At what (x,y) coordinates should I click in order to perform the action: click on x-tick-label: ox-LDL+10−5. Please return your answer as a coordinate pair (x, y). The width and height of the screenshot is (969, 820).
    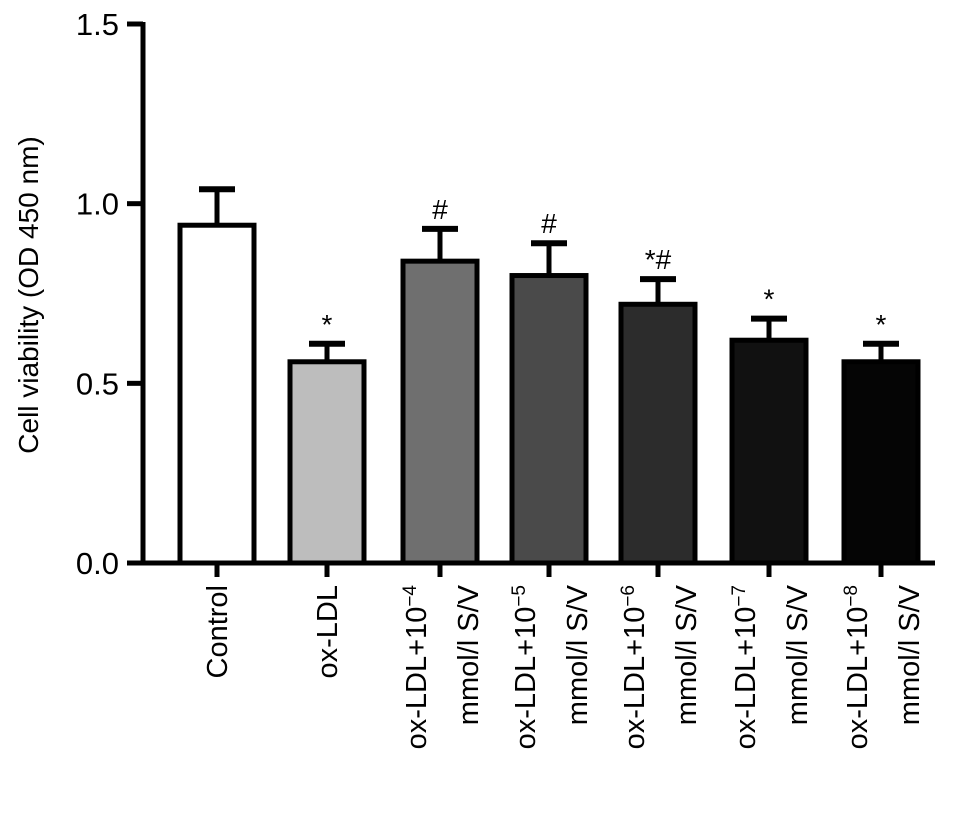
    Looking at the image, I should click on (526, 667).